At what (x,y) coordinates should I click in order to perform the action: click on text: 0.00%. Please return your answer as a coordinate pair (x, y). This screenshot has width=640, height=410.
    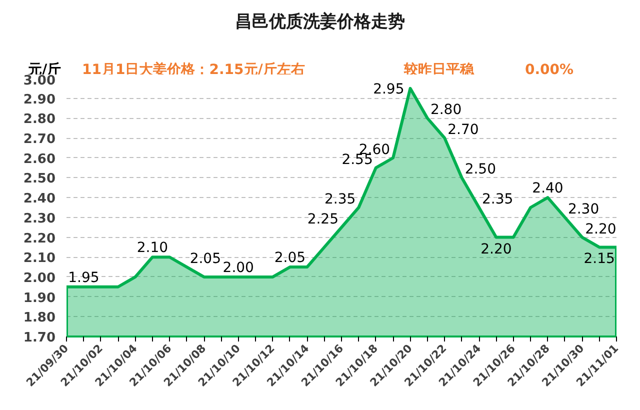
    Looking at the image, I should click on (549, 70).